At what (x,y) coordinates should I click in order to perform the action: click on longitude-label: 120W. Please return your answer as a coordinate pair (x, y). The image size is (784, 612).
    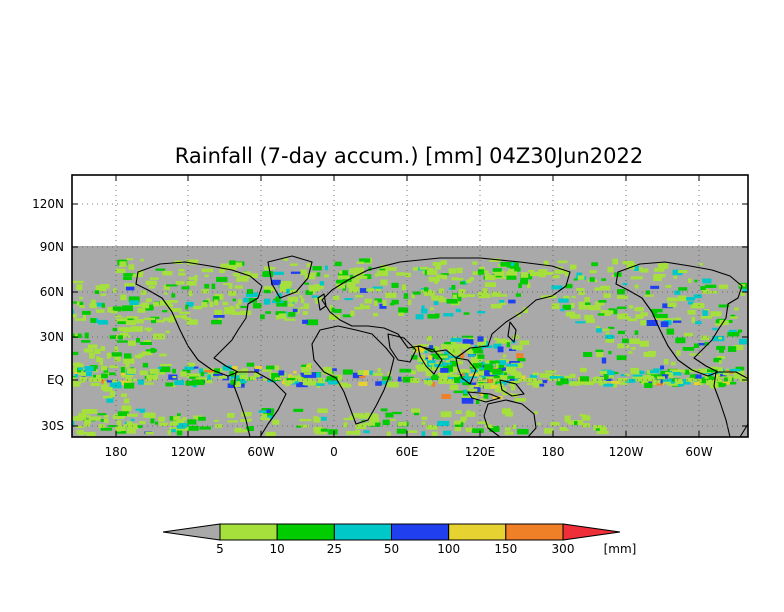
    Looking at the image, I should click on (626, 452).